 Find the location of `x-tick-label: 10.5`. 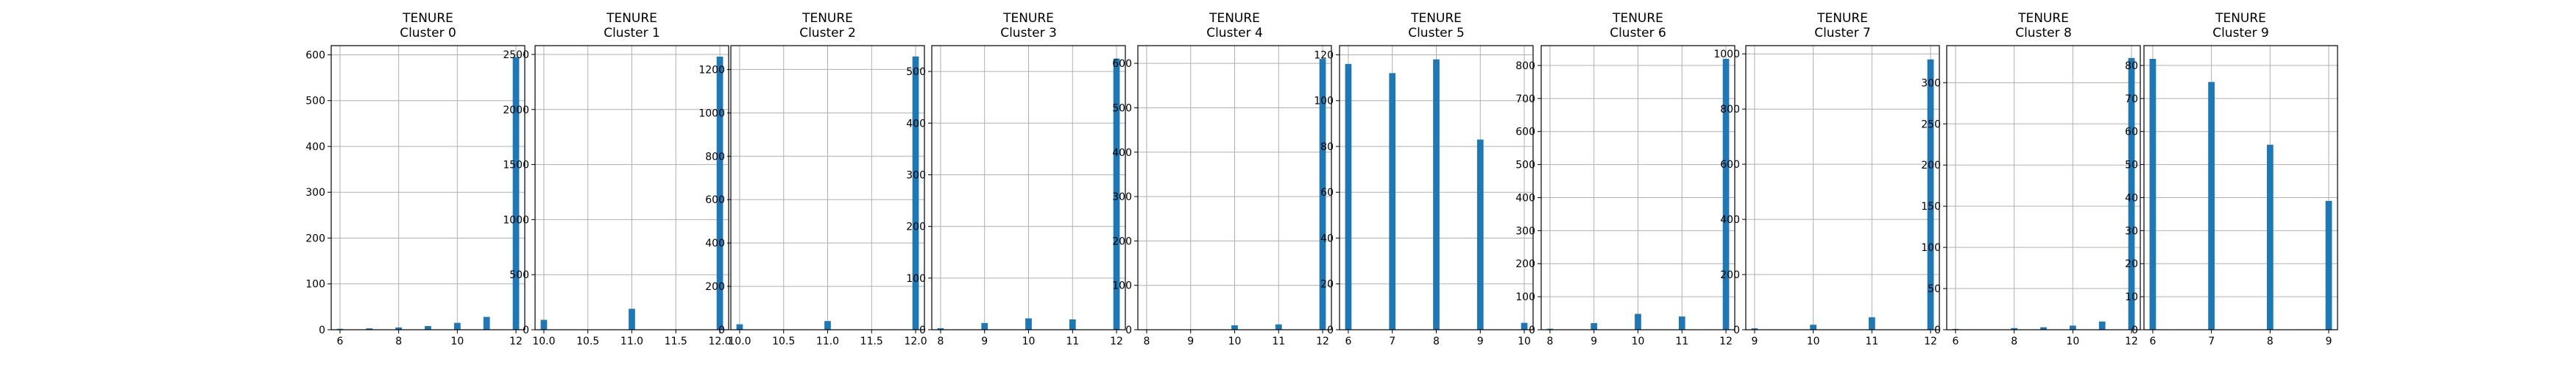

x-tick-label: 10.5 is located at coordinates (587, 341).